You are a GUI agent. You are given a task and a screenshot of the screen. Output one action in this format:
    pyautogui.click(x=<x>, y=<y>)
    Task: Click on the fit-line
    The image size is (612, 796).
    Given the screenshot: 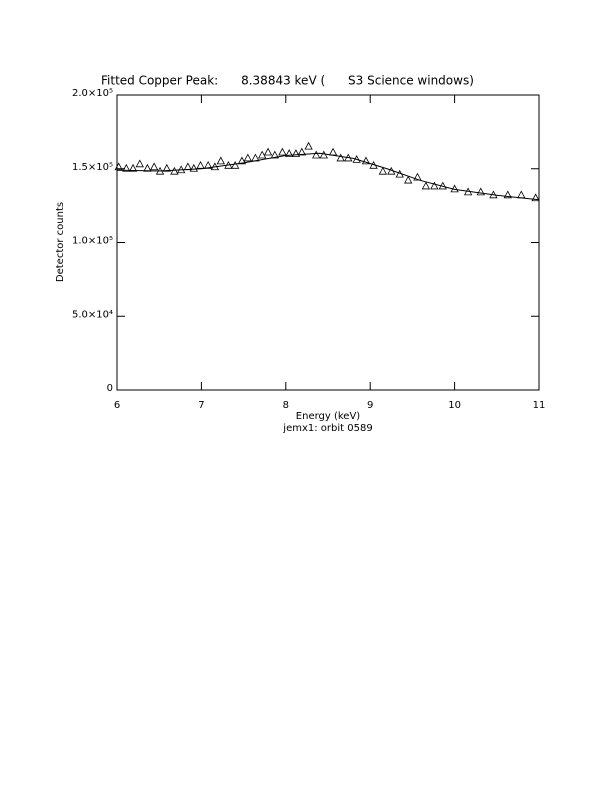 What is the action you would take?
    pyautogui.click(x=328, y=176)
    